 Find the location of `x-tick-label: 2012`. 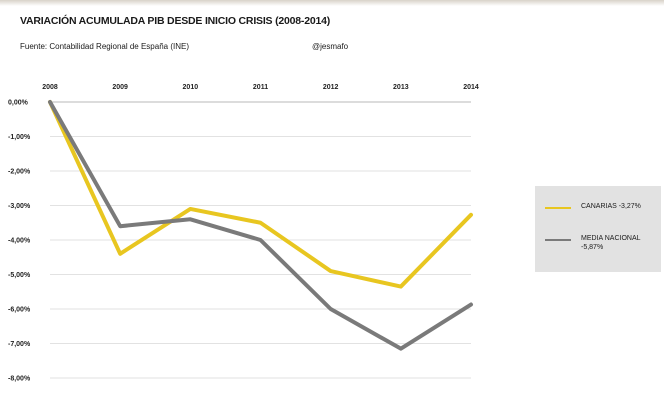

x-tick-label: 2012 is located at coordinates (331, 87).